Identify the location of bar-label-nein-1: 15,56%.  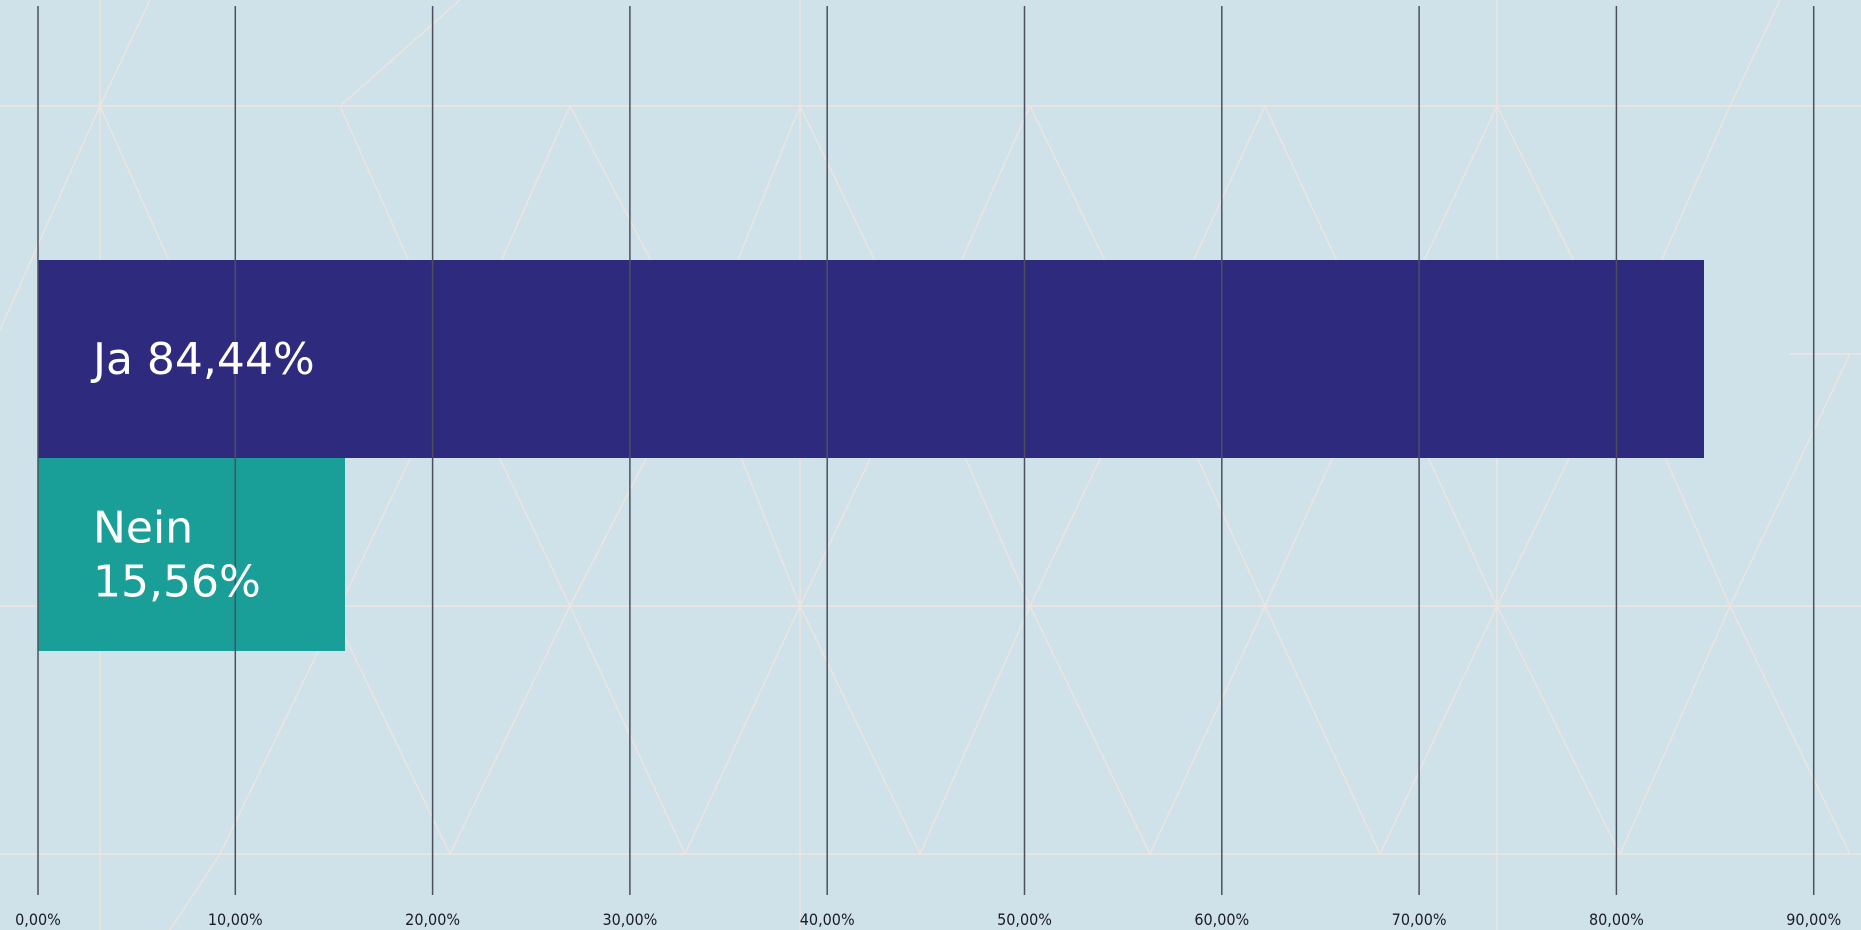
(177, 582).